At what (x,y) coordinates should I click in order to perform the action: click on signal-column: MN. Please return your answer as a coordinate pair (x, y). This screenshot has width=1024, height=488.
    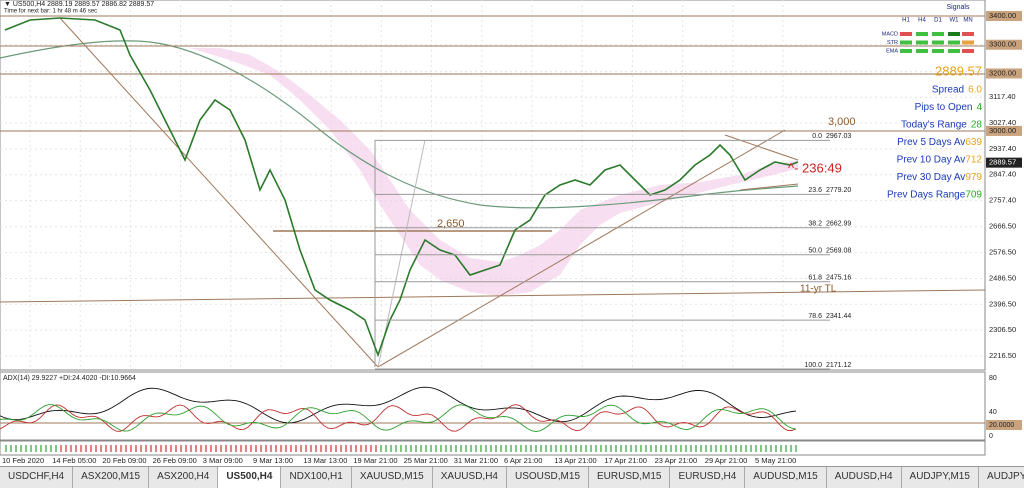
    Looking at the image, I should click on (967, 21).